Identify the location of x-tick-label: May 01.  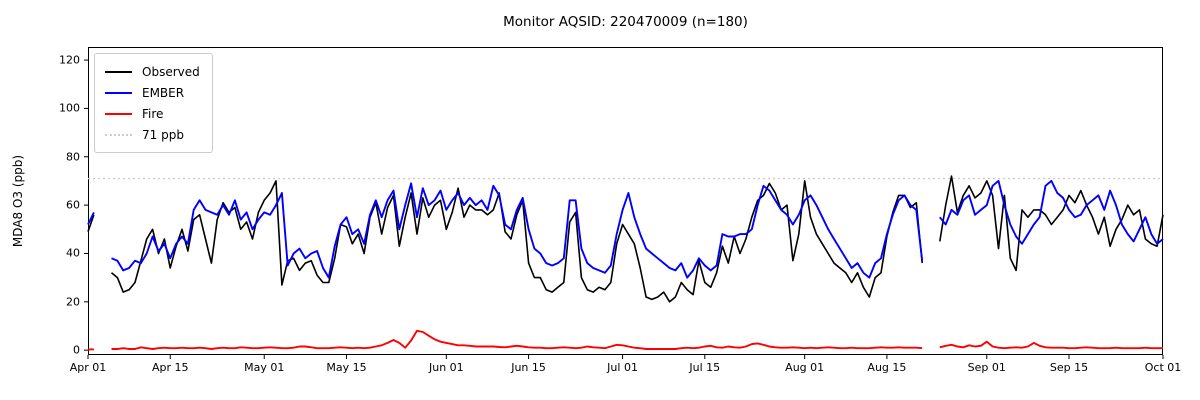
(264, 367).